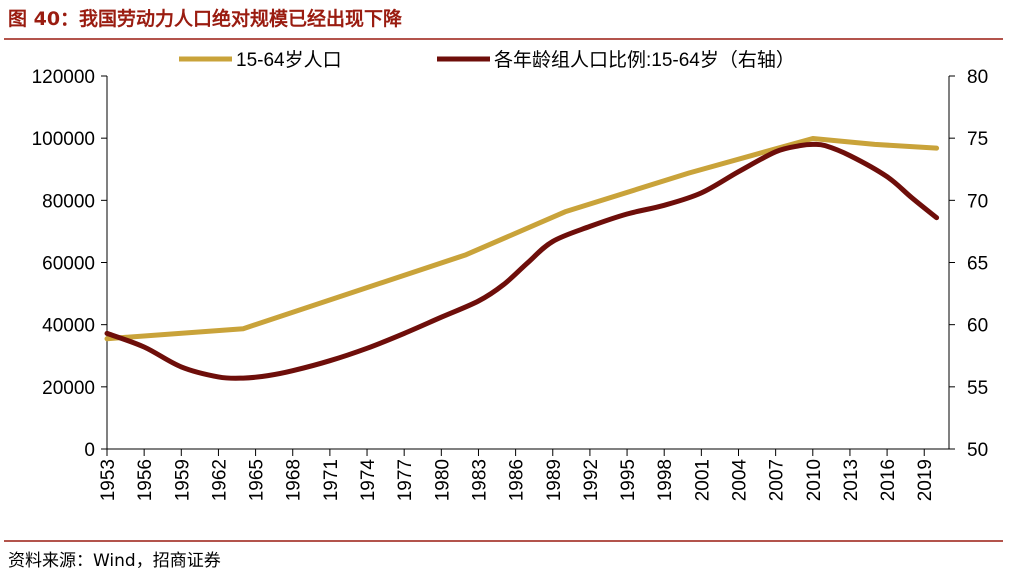 The height and width of the screenshot is (574, 1011). Describe the element at coordinates (145, 480) in the screenshot. I see `x-tick-label: 1956` at that location.